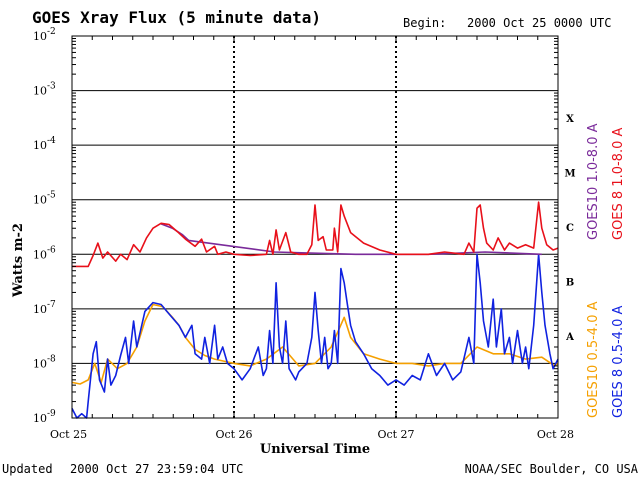 This screenshot has width=640, height=480. What do you see at coordinates (51, 359) in the screenshot?
I see `y-tick-exponent: -8` at bounding box center [51, 359].